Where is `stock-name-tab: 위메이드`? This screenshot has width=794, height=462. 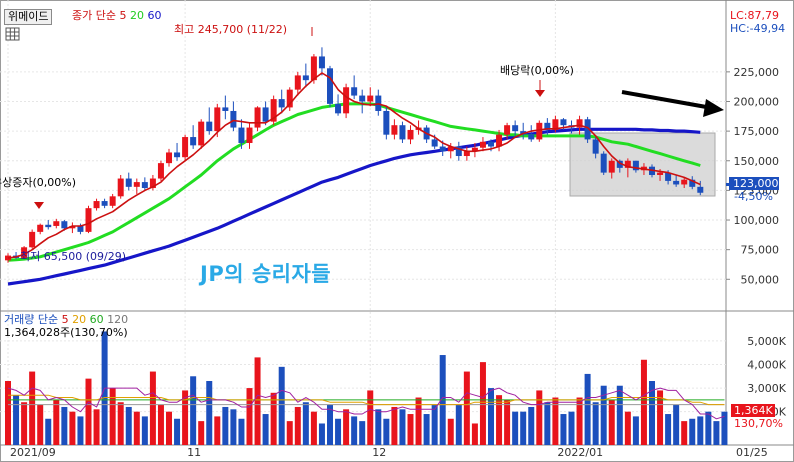 stock-name-tab: 위메이드 is located at coordinates (28, 17).